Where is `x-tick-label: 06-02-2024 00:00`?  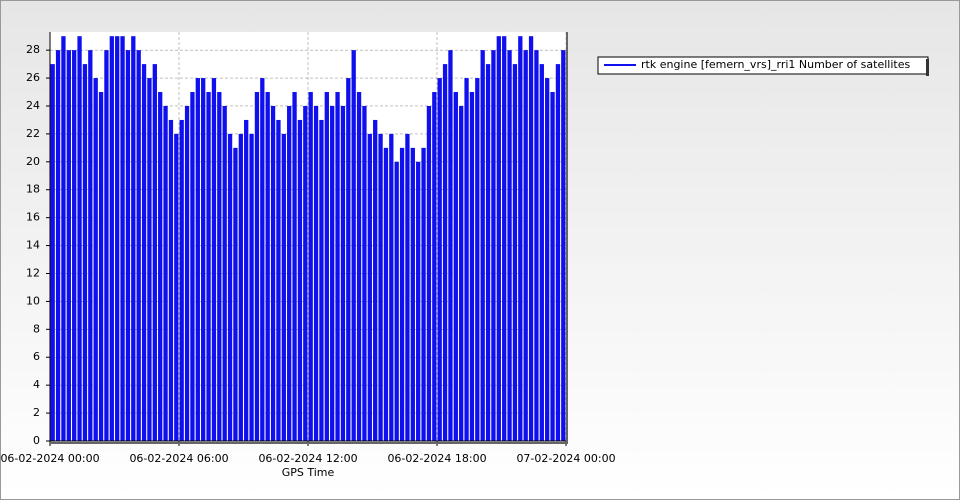
x-tick-label: 06-02-2024 00:00 is located at coordinates (49, 458).